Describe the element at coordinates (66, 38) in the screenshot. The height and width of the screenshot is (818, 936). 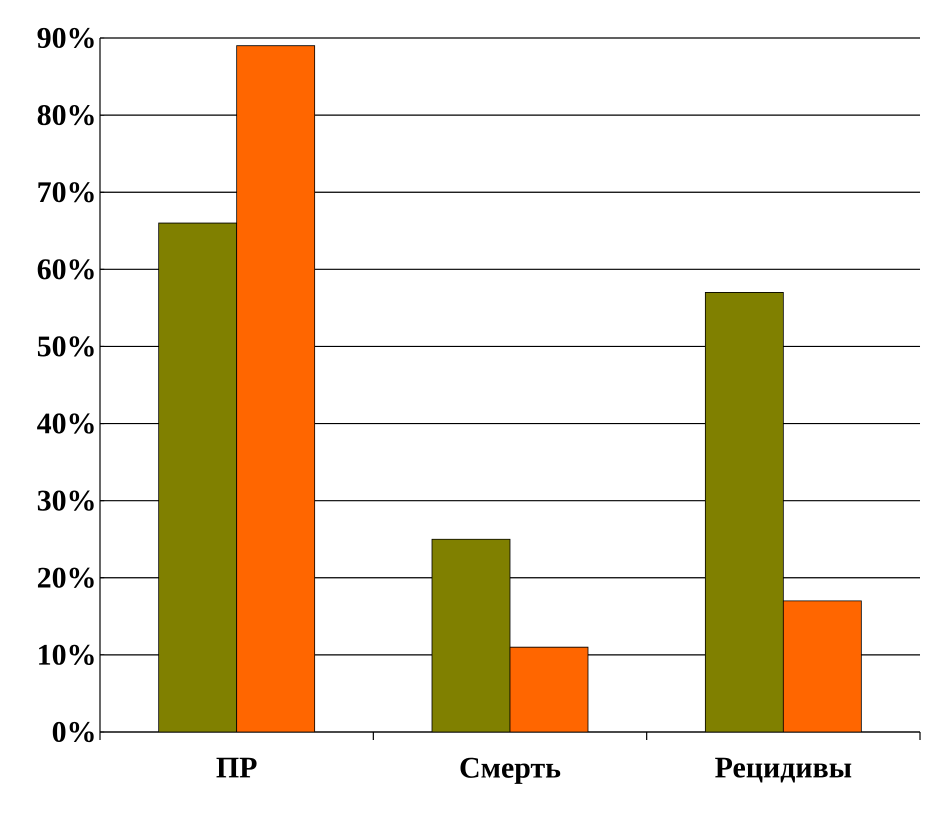
I see `y-tick-label: 90%` at that location.